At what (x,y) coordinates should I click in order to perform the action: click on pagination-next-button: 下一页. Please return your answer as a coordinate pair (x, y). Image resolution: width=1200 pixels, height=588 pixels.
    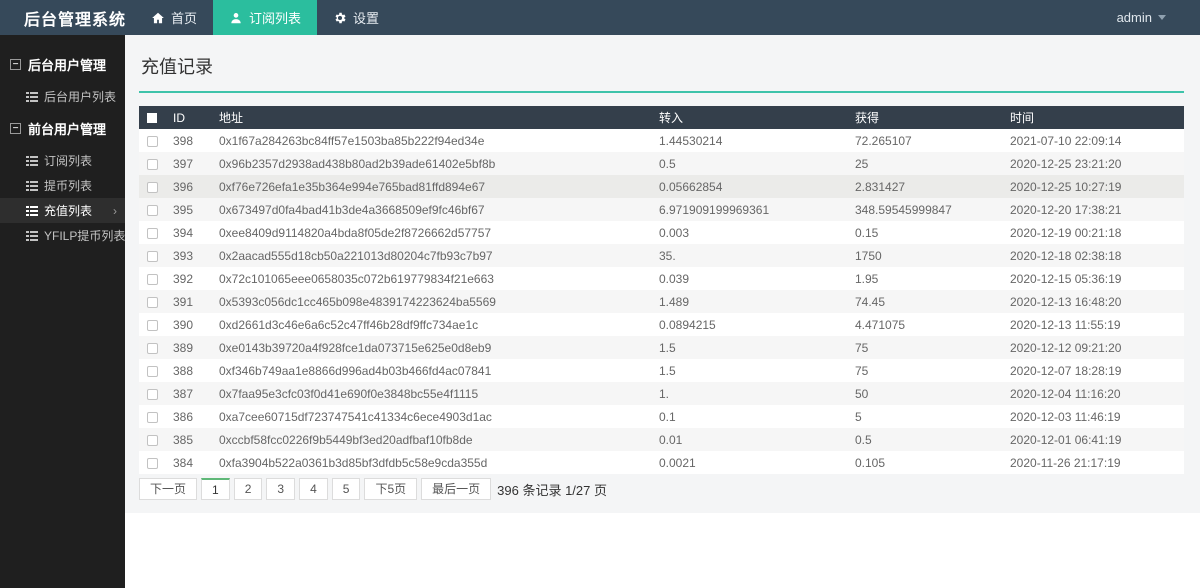
    Looking at the image, I should click on (168, 489).